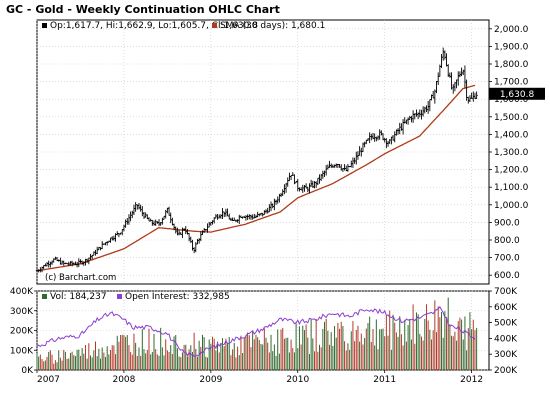 The width and height of the screenshot is (550, 402). I want to click on volume-bars, so click(257, 333).